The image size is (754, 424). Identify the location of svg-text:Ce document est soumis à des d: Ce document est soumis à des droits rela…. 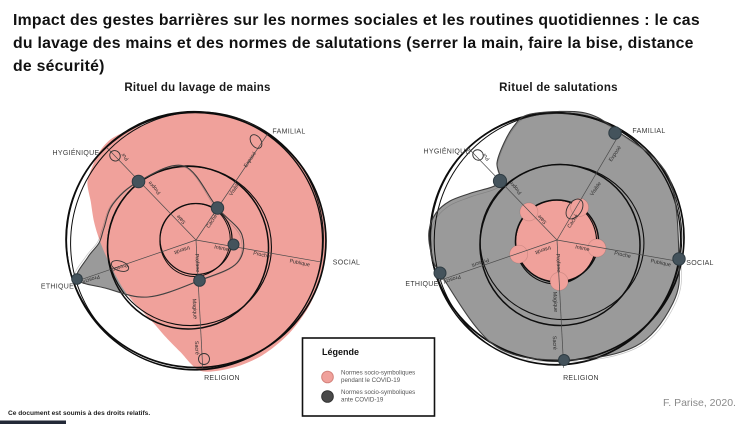
(79, 413).